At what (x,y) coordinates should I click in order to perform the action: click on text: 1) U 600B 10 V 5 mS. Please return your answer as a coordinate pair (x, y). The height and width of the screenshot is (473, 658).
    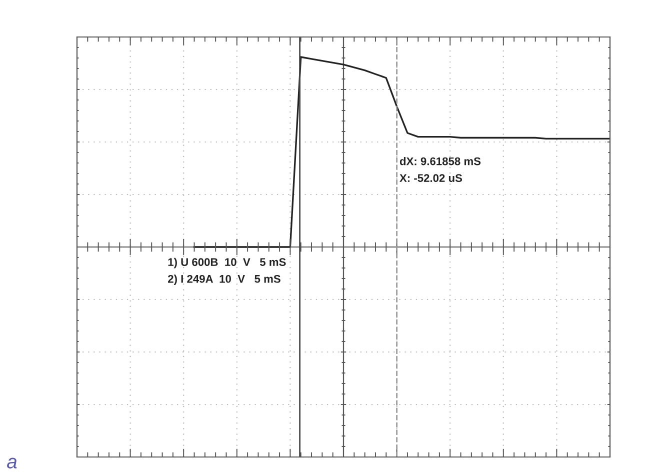
    Looking at the image, I should click on (227, 263).